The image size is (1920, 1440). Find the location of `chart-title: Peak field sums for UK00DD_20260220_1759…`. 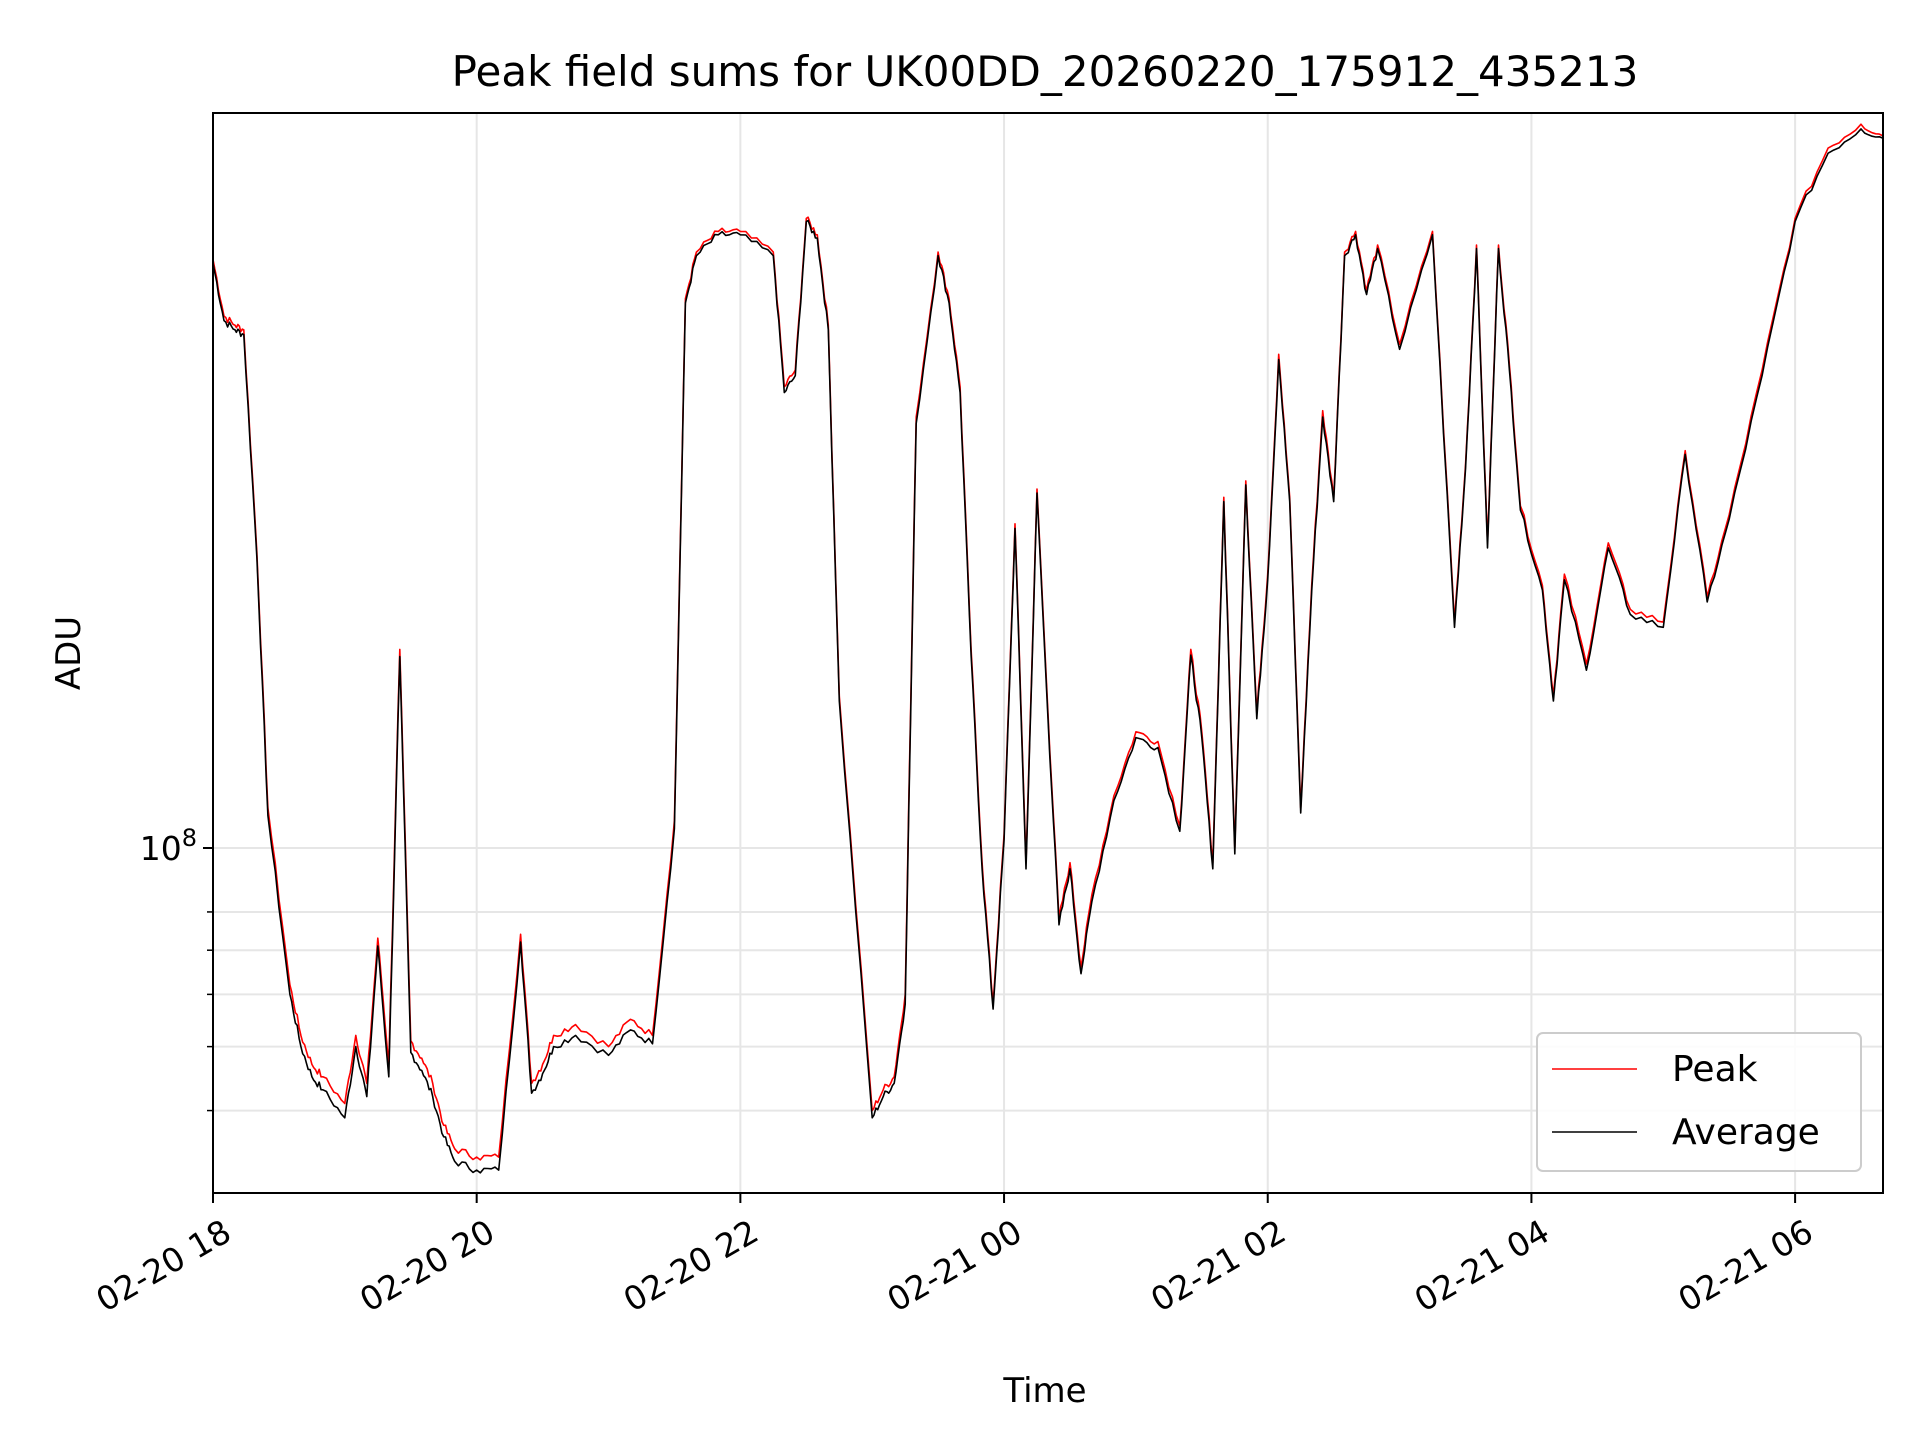

chart-title: Peak field sums for UK00DD_20260220_1759… is located at coordinates (1045, 71).